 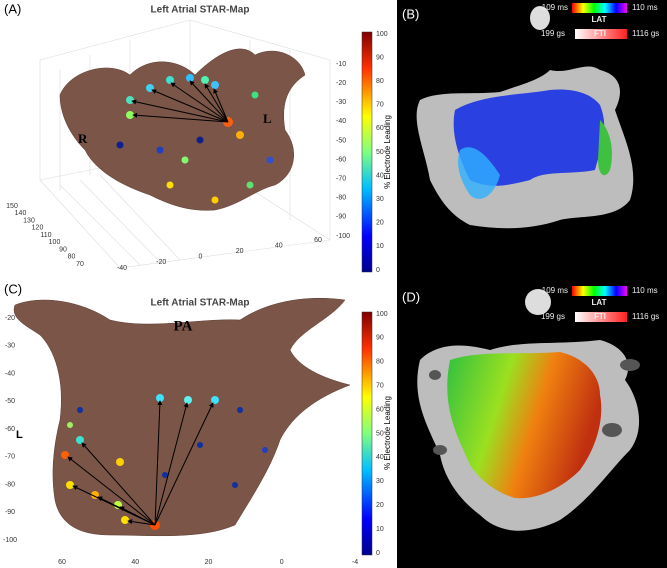 I want to click on orientation-label: R, so click(x=83, y=138).